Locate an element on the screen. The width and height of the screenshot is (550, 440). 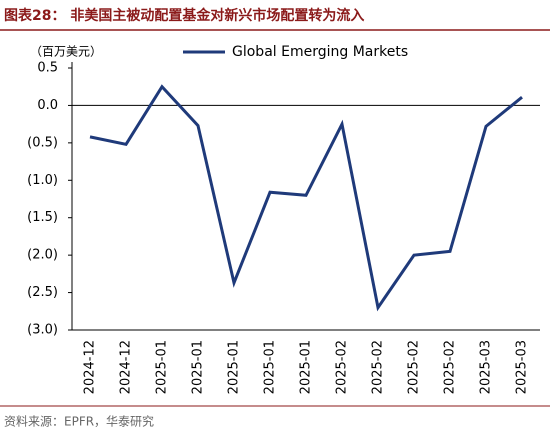
y-tick-label: 0.0 is located at coordinates (47, 105).